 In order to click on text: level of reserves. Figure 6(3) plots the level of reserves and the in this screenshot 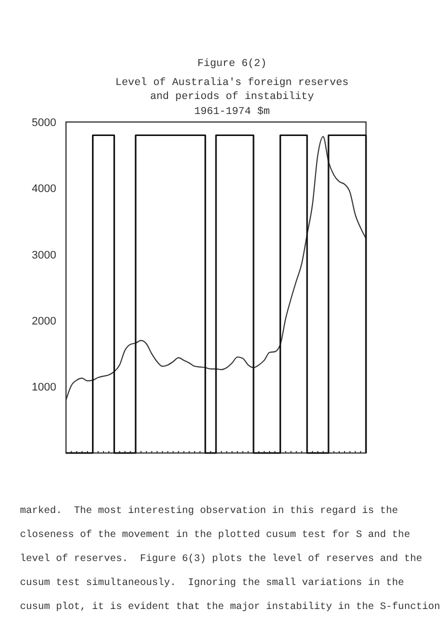, I will do `click(221, 559)`.